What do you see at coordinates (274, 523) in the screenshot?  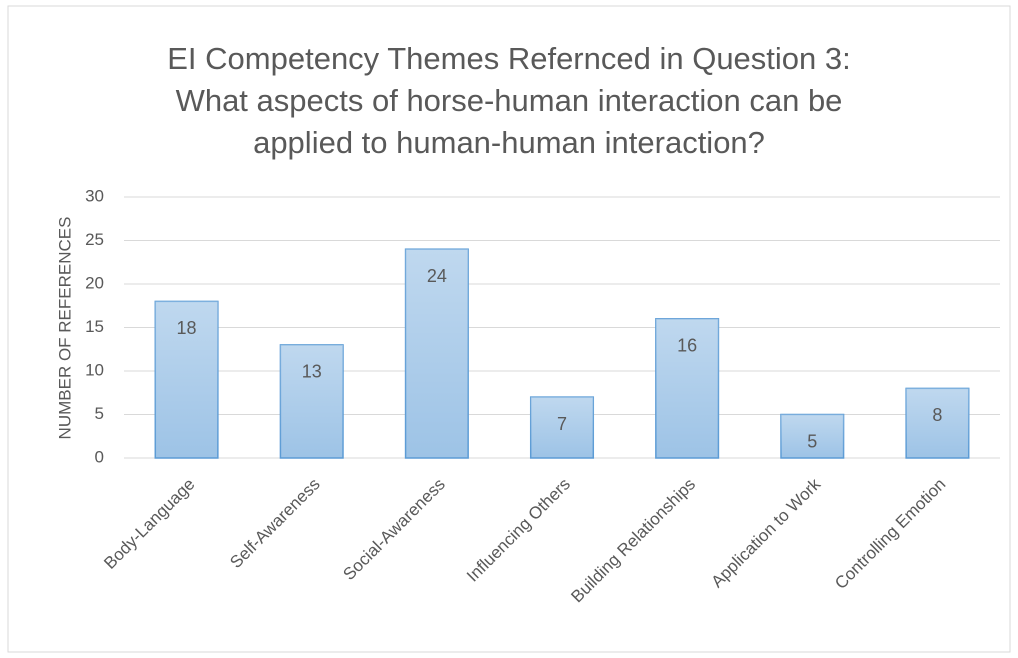 I see `x-tick-label: Self-Awareness` at bounding box center [274, 523].